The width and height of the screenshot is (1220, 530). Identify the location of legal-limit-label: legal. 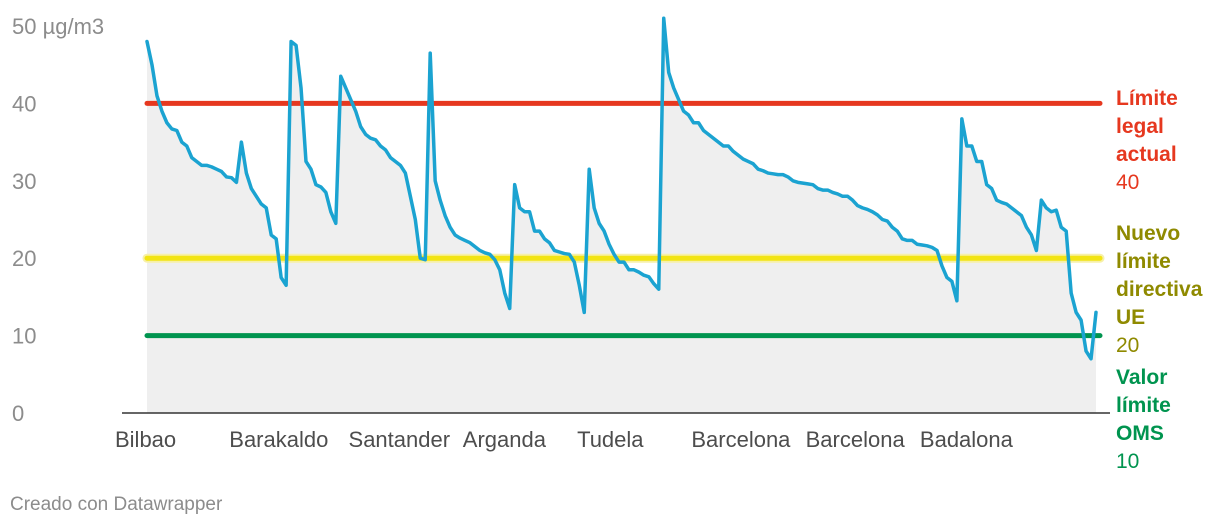
(1140, 126).